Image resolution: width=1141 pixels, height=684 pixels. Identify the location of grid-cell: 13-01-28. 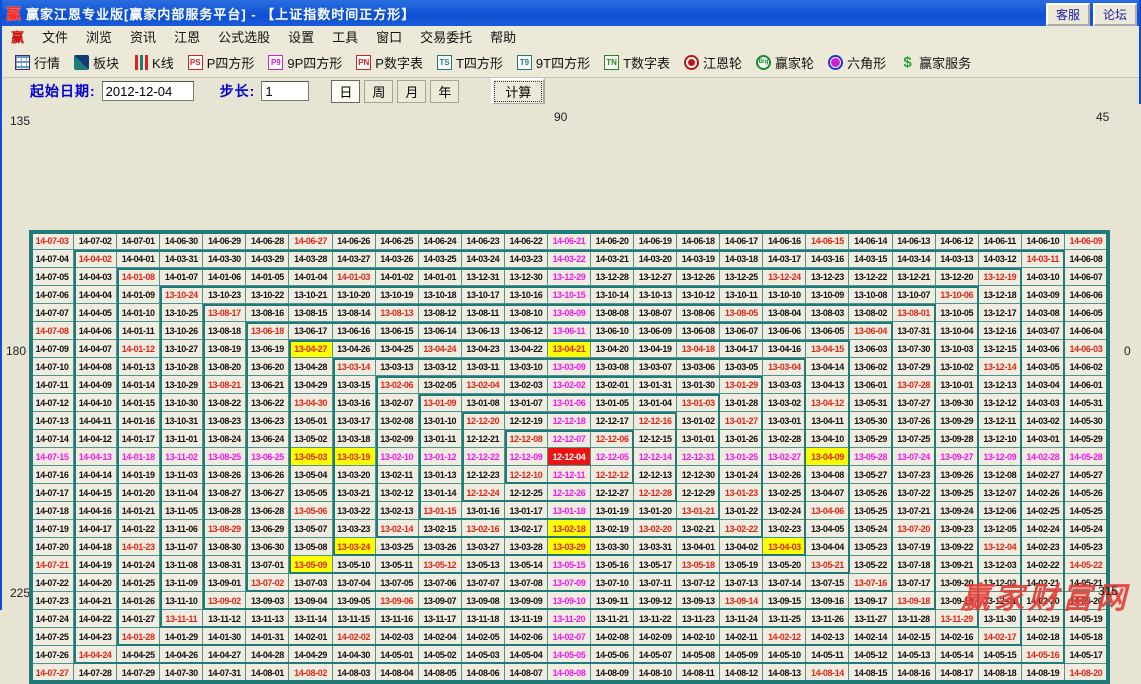
(742, 403).